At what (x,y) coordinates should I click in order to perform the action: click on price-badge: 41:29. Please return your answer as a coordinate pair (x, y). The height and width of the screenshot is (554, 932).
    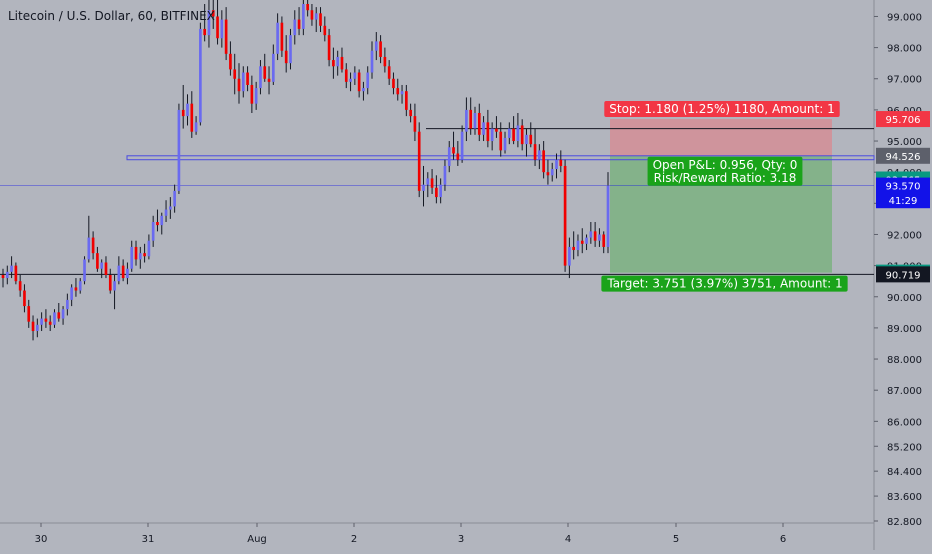
    Looking at the image, I should click on (903, 200).